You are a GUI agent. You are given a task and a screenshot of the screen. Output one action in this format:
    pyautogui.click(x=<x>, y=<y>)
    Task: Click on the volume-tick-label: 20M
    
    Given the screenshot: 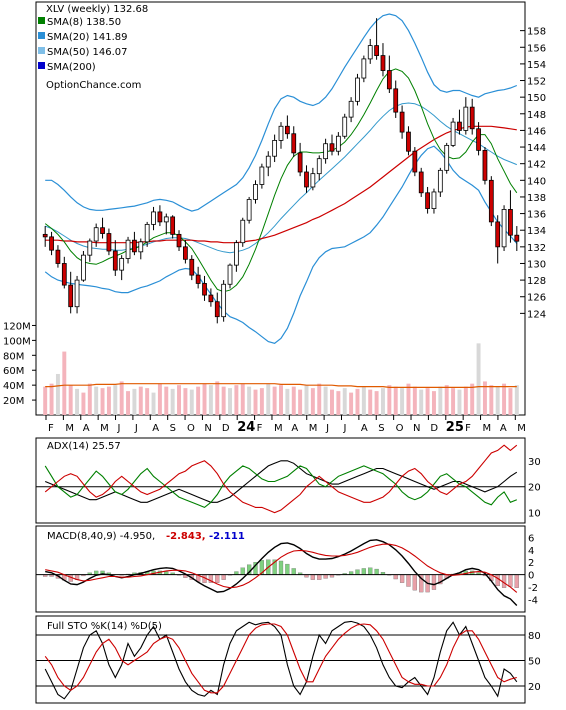 What is the action you would take?
    pyautogui.click(x=13, y=401)
    